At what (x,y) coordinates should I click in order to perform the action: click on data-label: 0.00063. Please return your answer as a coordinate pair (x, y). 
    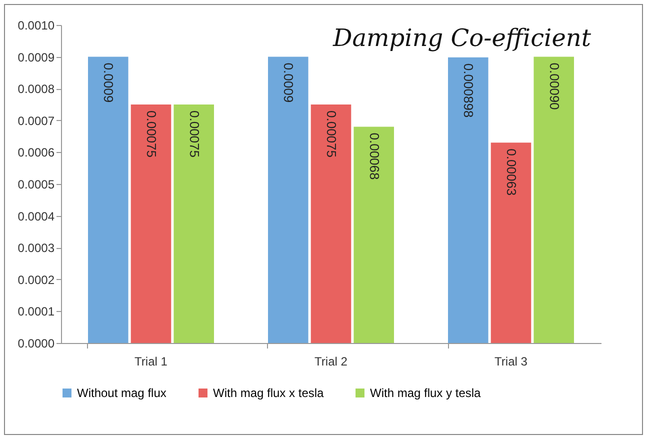
    Looking at the image, I should click on (511, 172).